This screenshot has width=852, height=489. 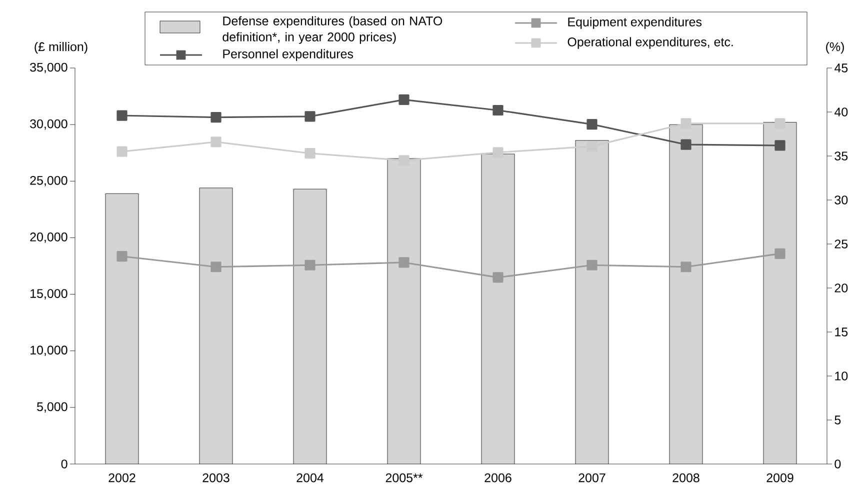 I want to click on y2-axis-title: (%), so click(x=835, y=48).